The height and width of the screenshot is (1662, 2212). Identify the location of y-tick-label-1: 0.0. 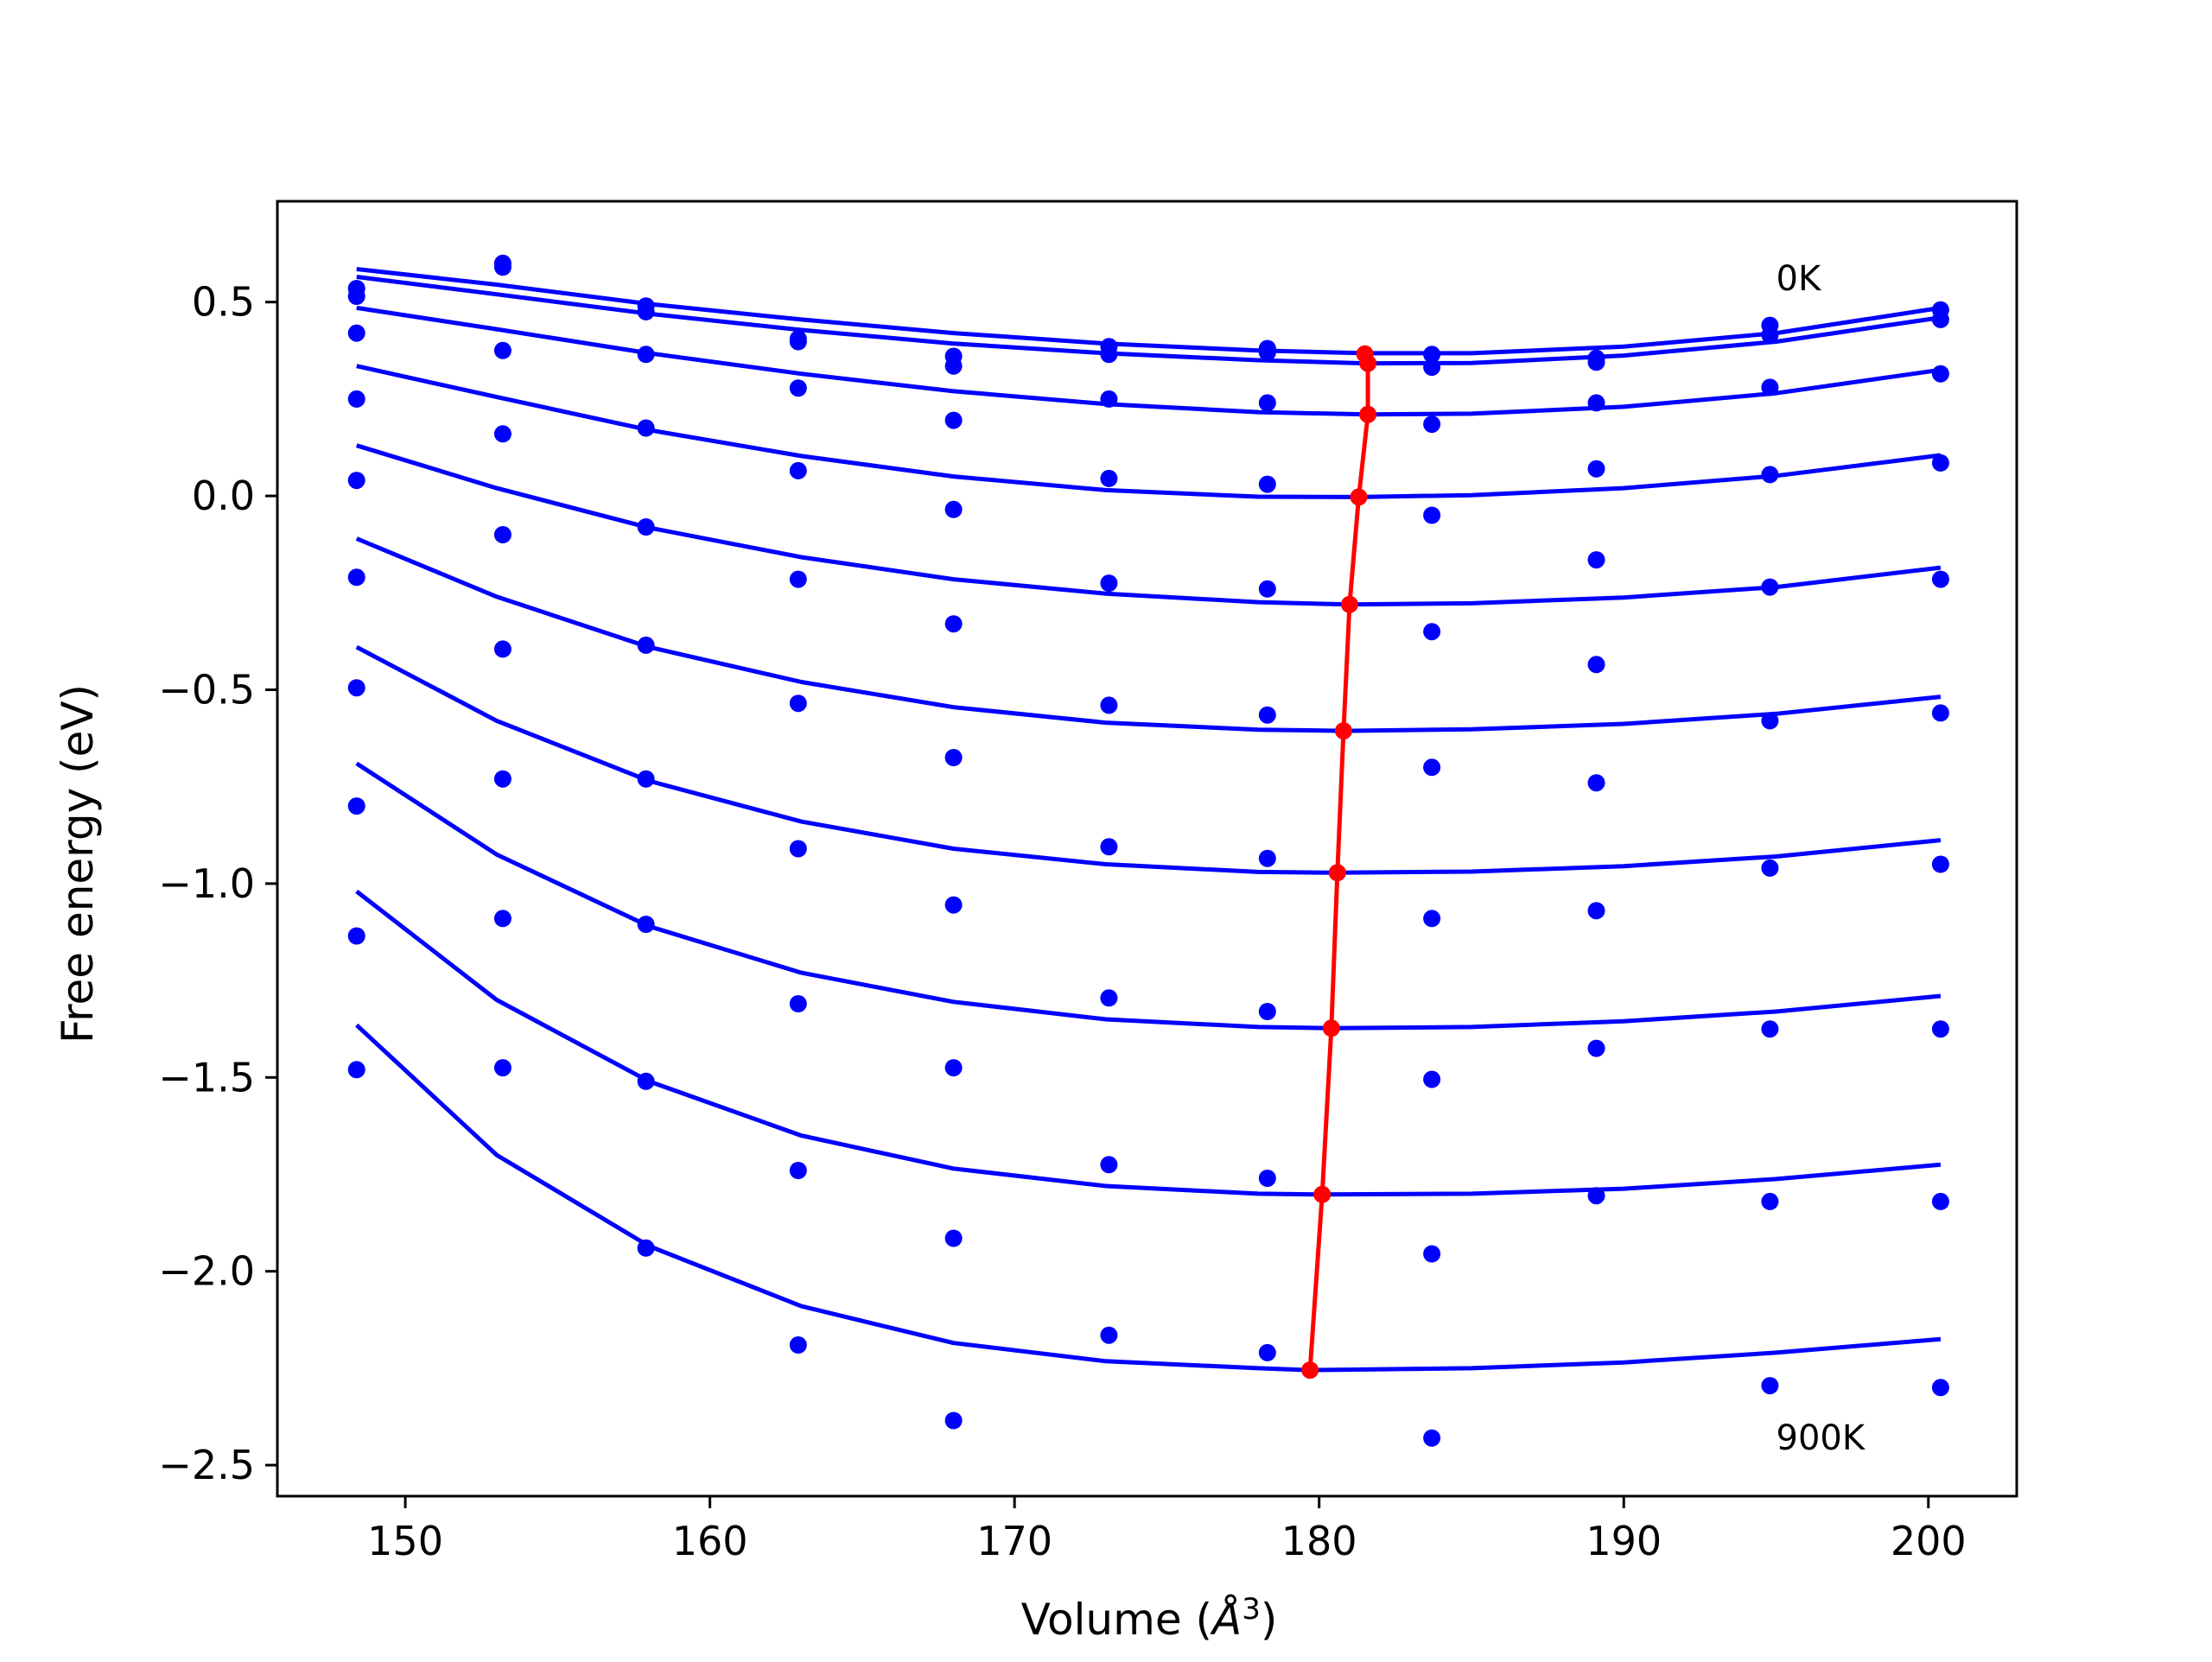
(223, 496).